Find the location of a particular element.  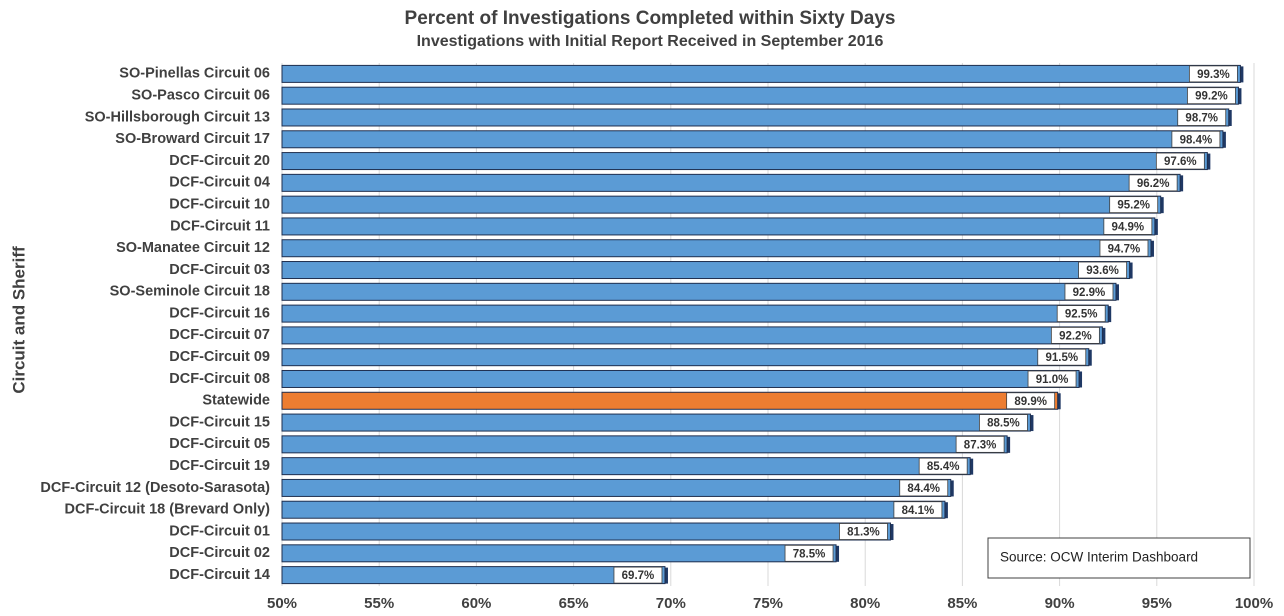

value-label: 96.2% is located at coordinates (1153, 184).